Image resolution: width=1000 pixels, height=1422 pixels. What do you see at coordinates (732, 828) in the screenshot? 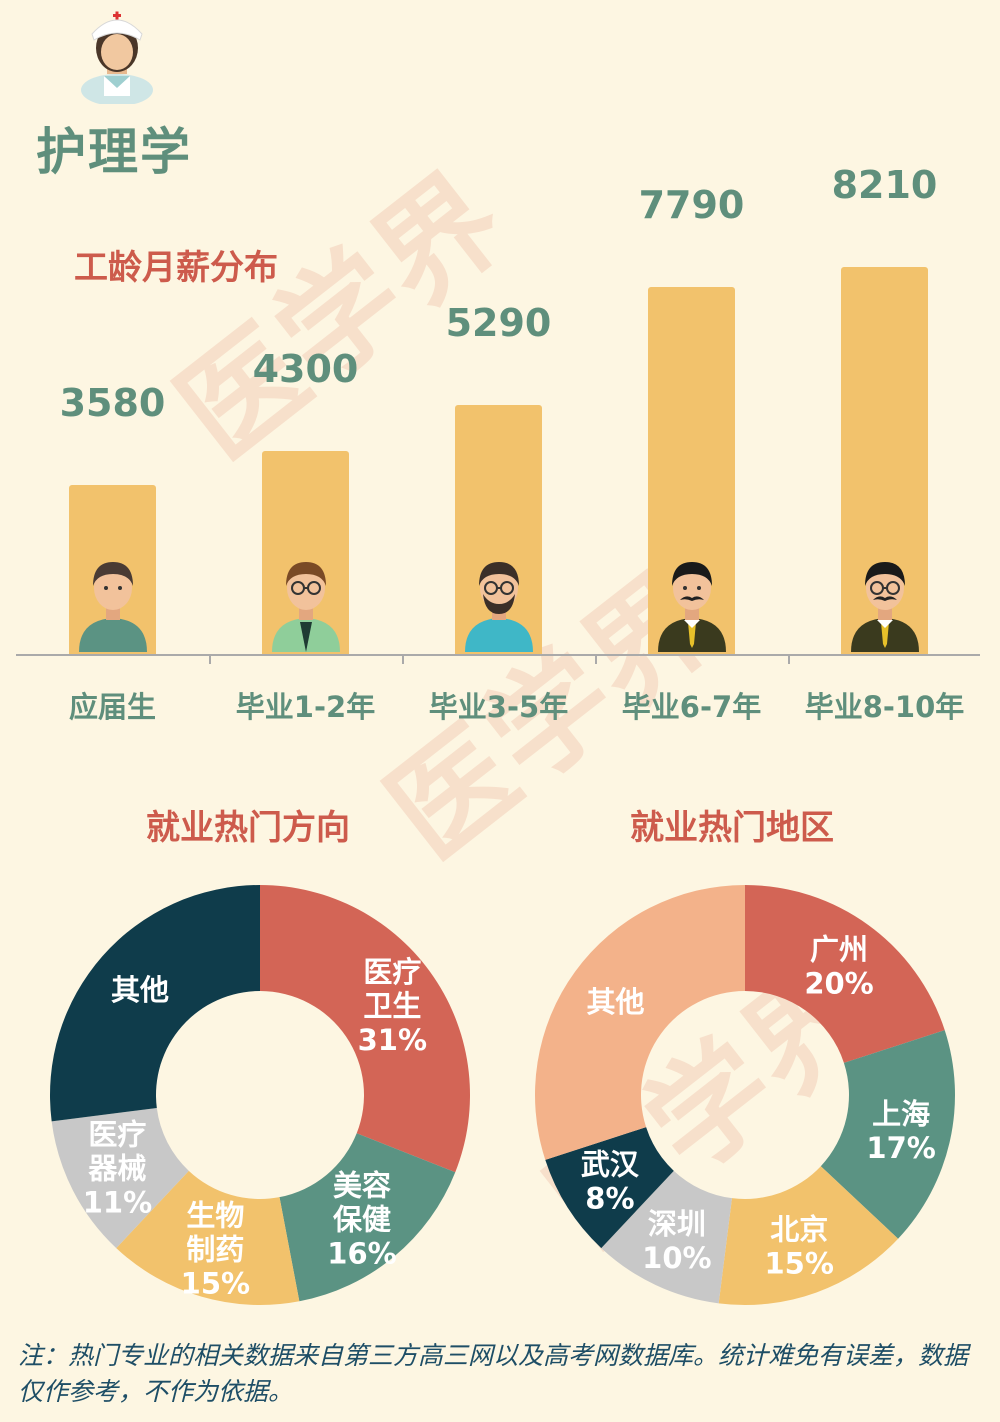
I see `pie-region-title: 就业热门地区` at bounding box center [732, 828].